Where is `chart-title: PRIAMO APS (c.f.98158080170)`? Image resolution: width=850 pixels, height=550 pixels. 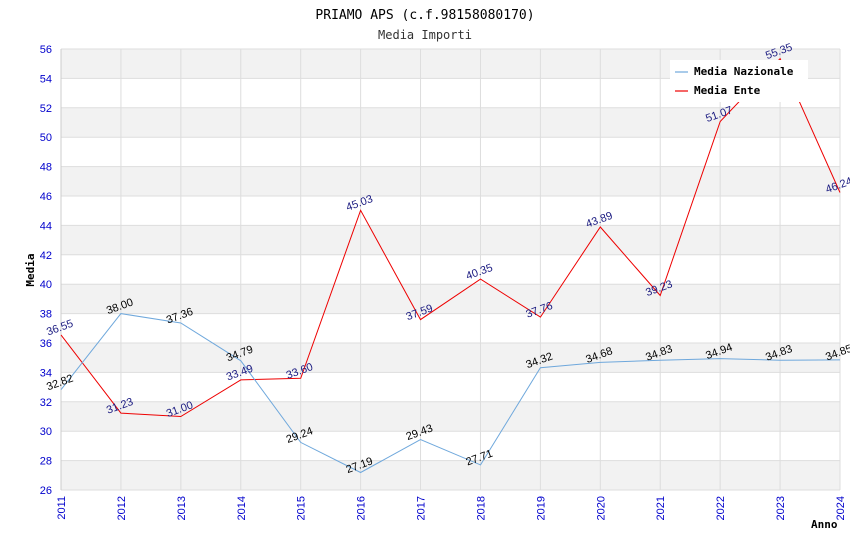
chart-title: PRIAMO APS (c.f.98158080170) is located at coordinates (424, 15).